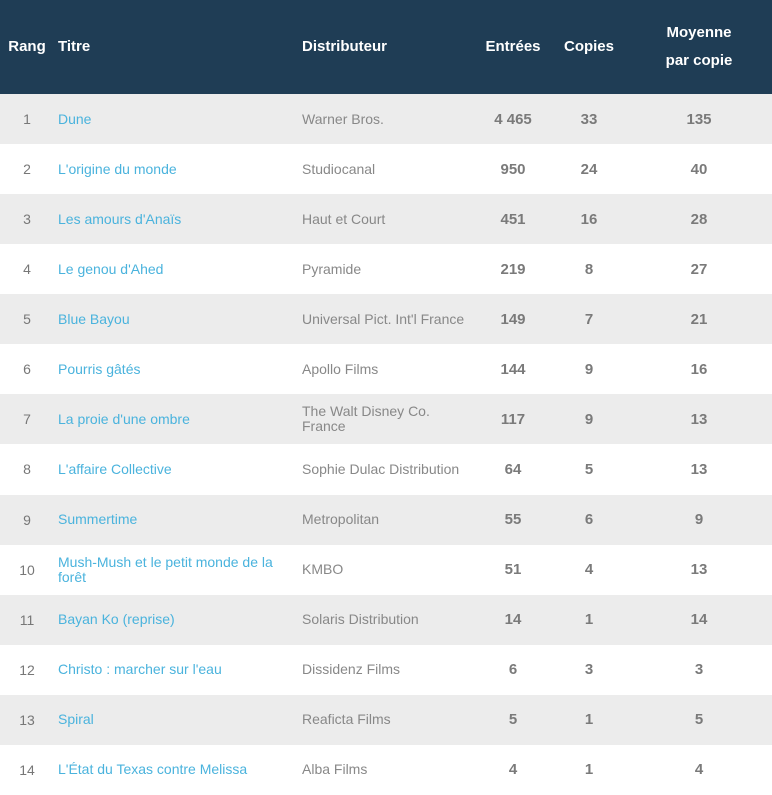 Image resolution: width=772 pixels, height=795 pixels. I want to click on film-title-link: Pourris gâtés, so click(99, 368).